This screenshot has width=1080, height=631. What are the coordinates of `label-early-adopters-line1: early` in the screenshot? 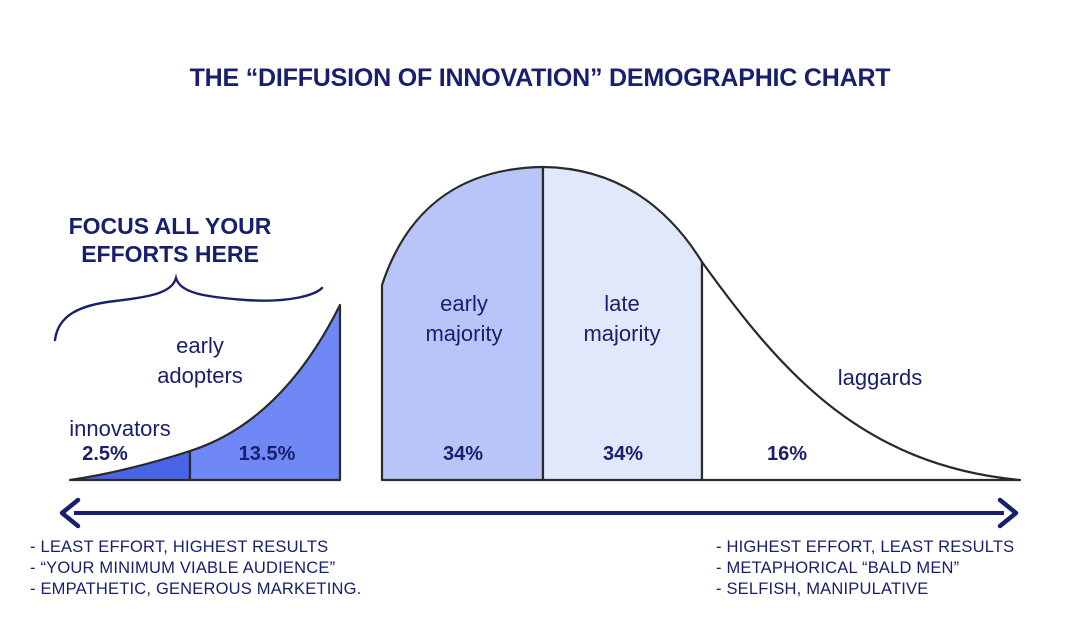 It's located at (200, 345).